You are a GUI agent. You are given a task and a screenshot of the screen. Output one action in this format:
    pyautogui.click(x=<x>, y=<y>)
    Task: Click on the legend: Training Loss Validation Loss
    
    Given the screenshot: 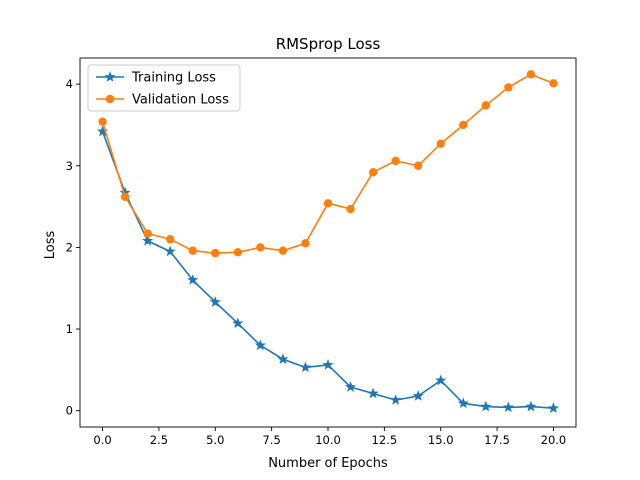 What is the action you would take?
    pyautogui.click(x=164, y=88)
    